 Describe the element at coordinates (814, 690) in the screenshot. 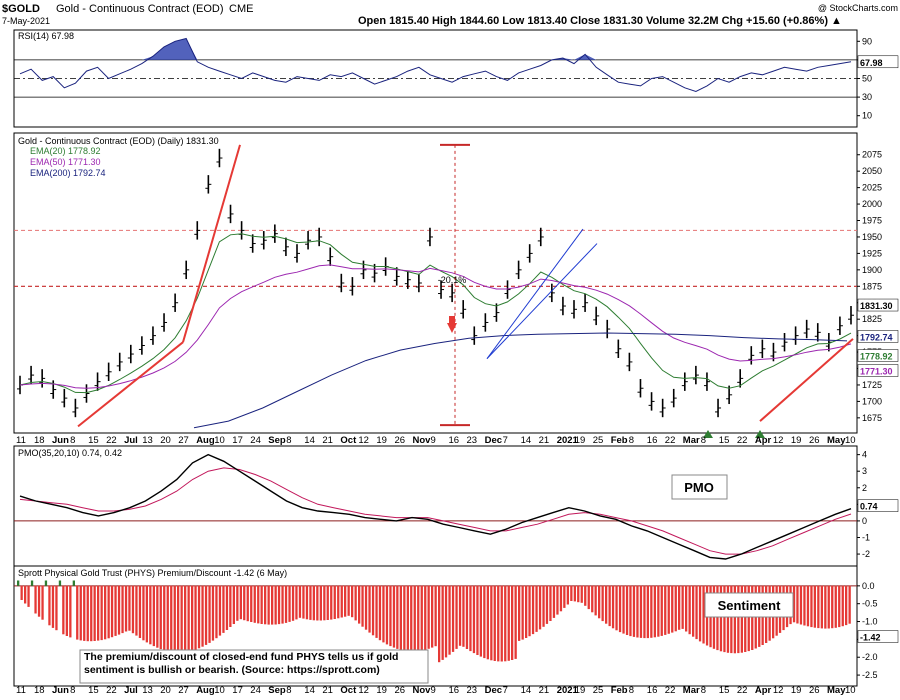

I see `x-axis-tick-label: 26` at that location.